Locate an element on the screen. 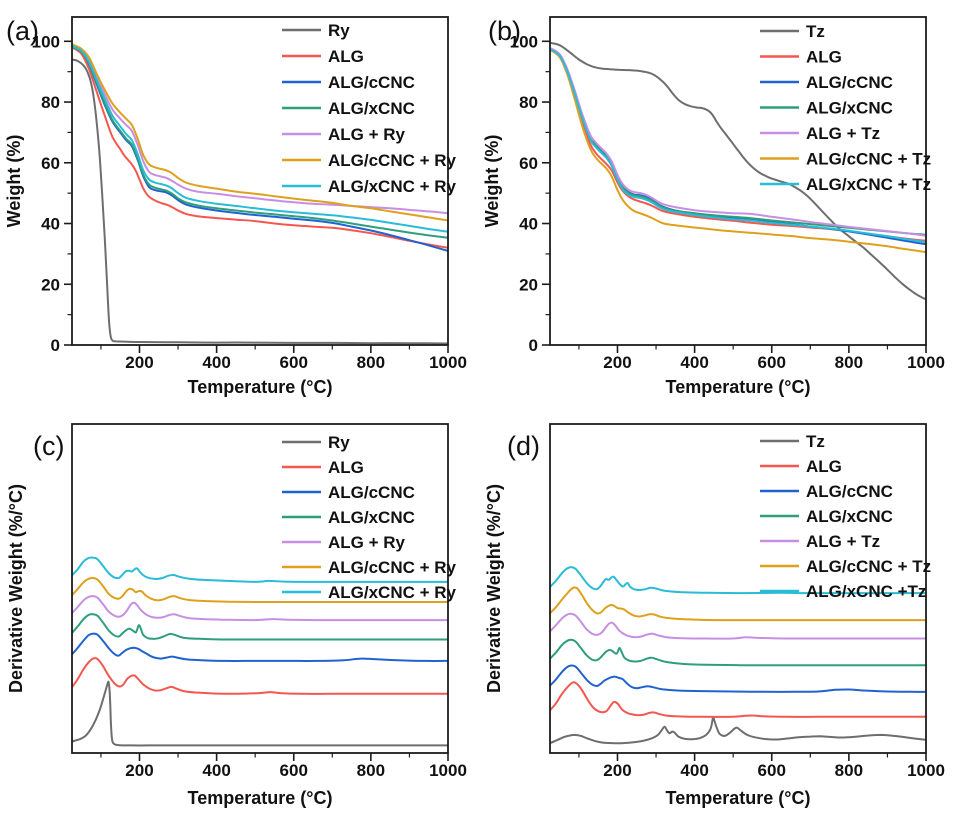 Image resolution: width=955 pixels, height=826 pixels. legend-label: ALG/xCNC + Tz is located at coordinates (868, 184).